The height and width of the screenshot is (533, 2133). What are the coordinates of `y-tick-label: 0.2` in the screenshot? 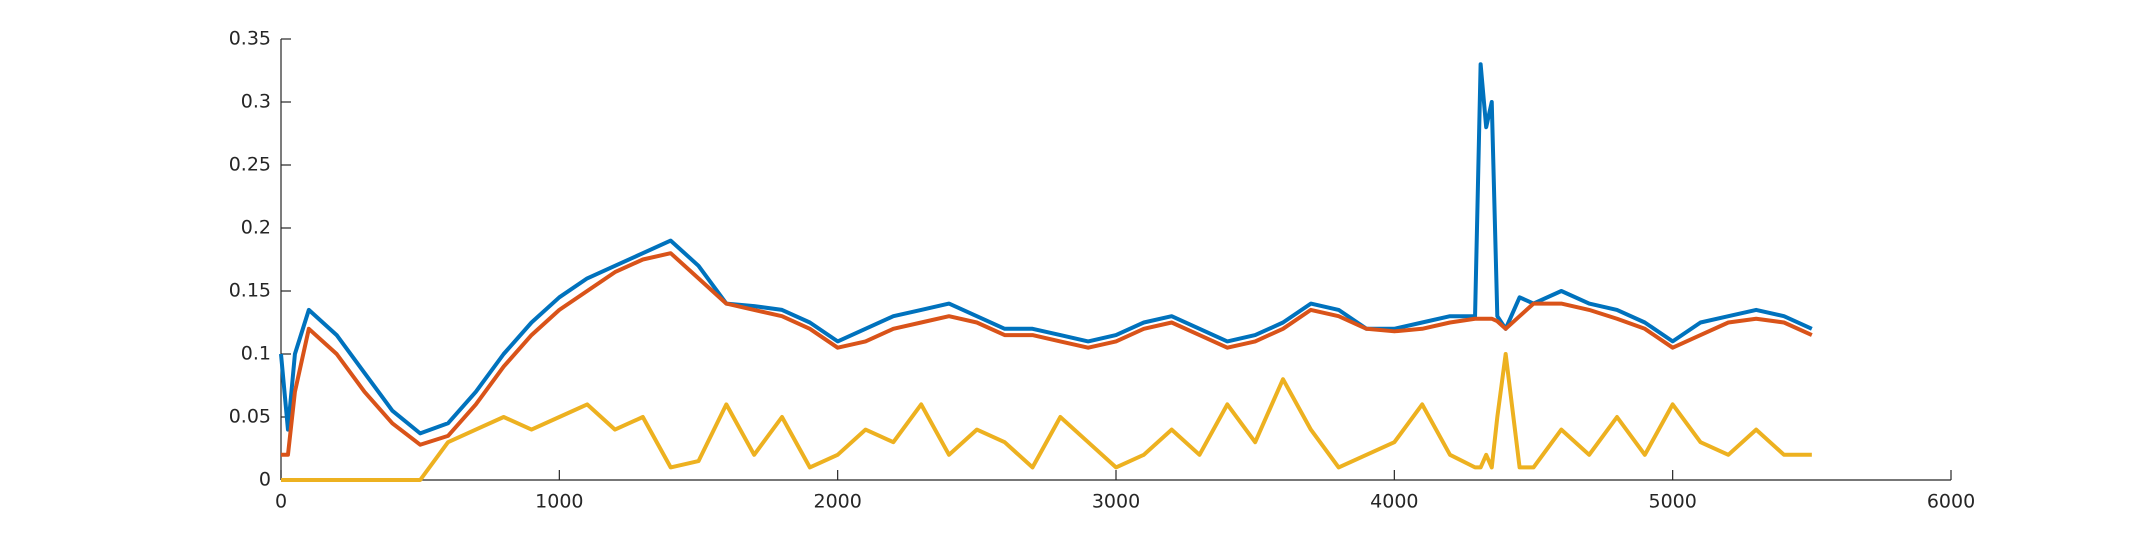 It's located at (256, 228).